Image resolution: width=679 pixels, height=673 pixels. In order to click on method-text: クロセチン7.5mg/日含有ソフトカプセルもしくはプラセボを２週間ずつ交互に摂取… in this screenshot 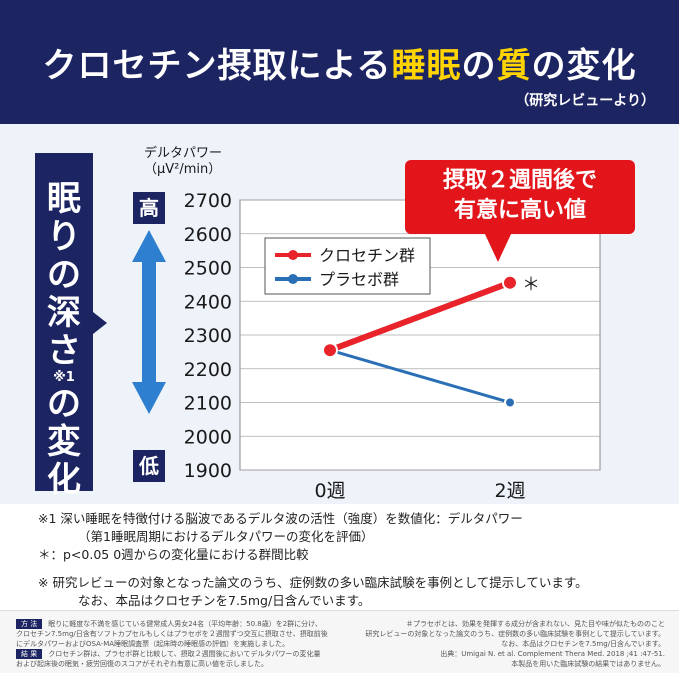, I will do `click(172, 634)`.